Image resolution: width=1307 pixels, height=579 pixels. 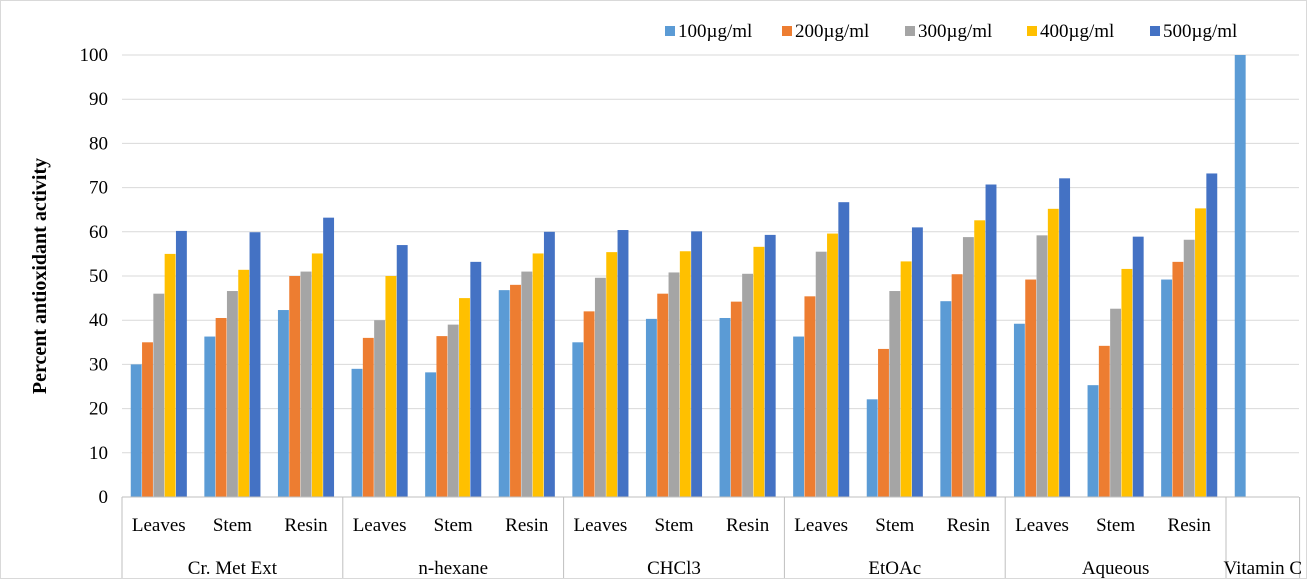 I want to click on x-group-label: n-hexane, so click(x=453, y=568).